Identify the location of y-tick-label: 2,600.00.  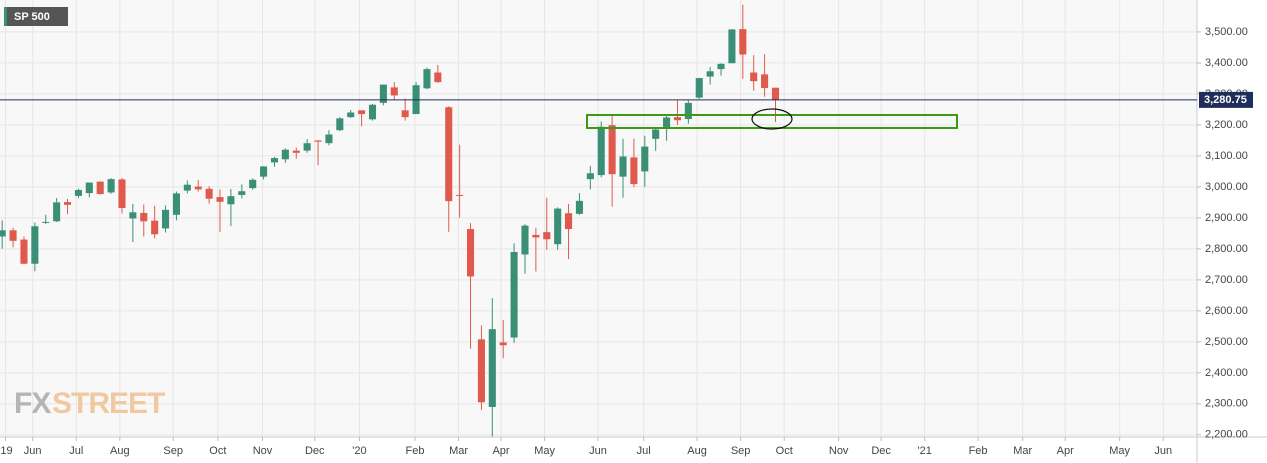
(1226, 311).